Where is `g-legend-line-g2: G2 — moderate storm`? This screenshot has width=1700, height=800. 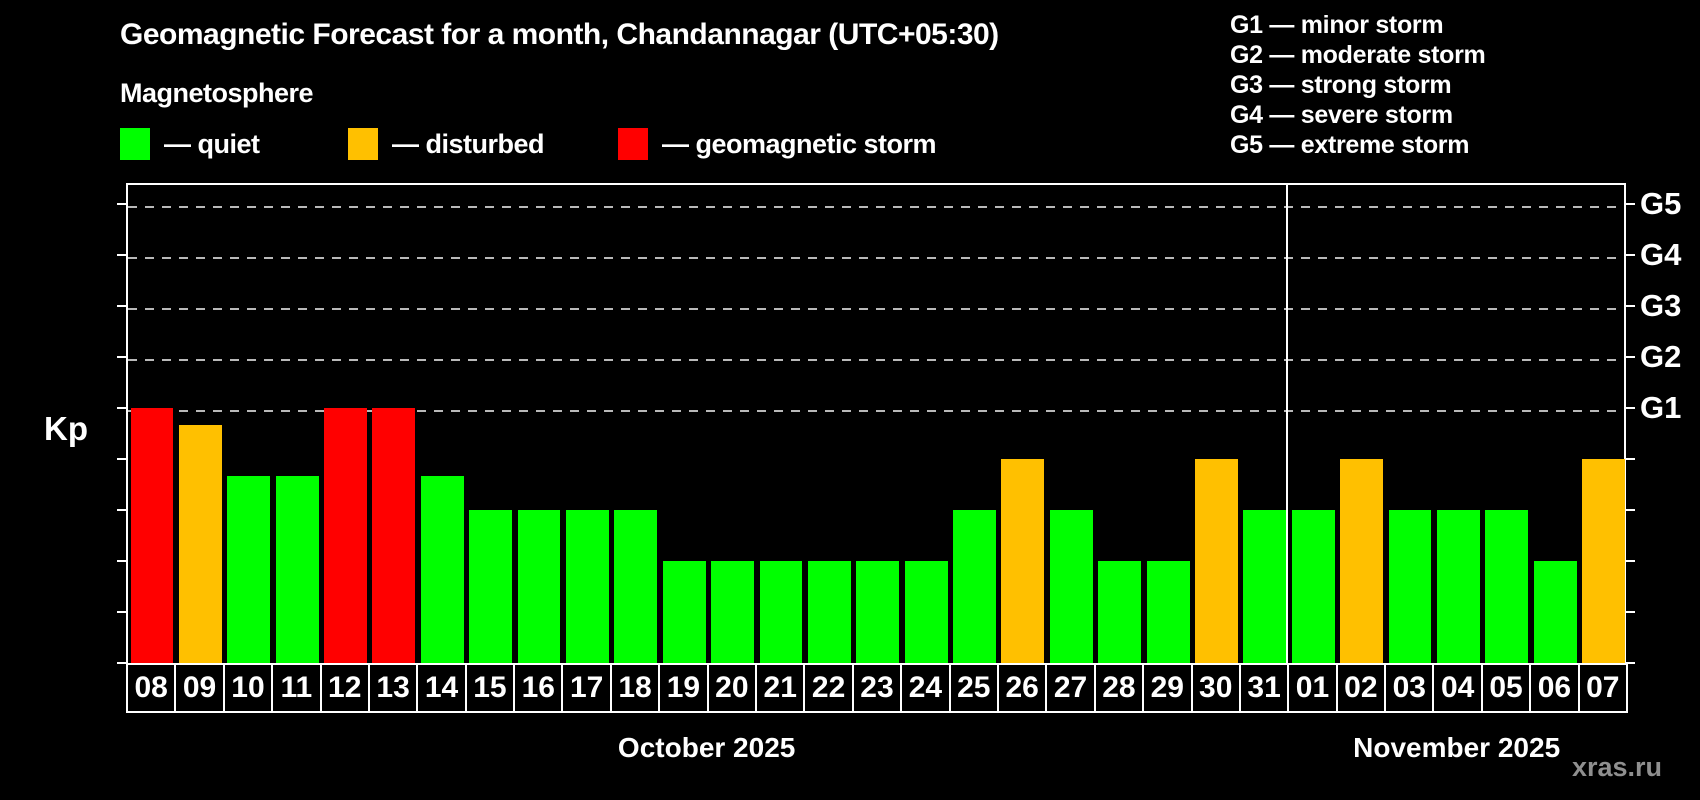 g-legend-line-g2: G2 — moderate storm is located at coordinates (1358, 55).